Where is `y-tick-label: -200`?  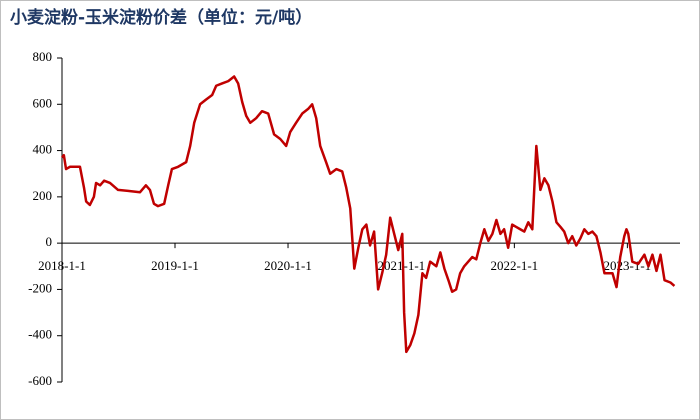 y-tick-label: -200 is located at coordinates (40, 287).